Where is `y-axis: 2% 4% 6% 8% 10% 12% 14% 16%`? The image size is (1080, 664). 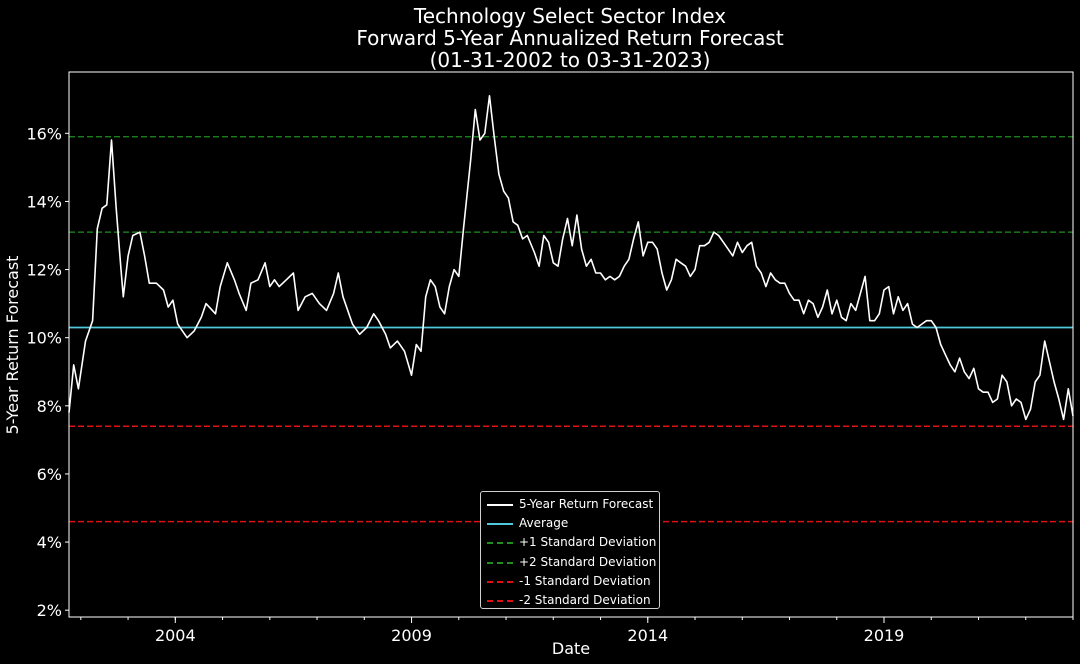
y-axis: 2% 4% 6% 8% 10% 12% 14% 16% is located at coordinates (47, 372).